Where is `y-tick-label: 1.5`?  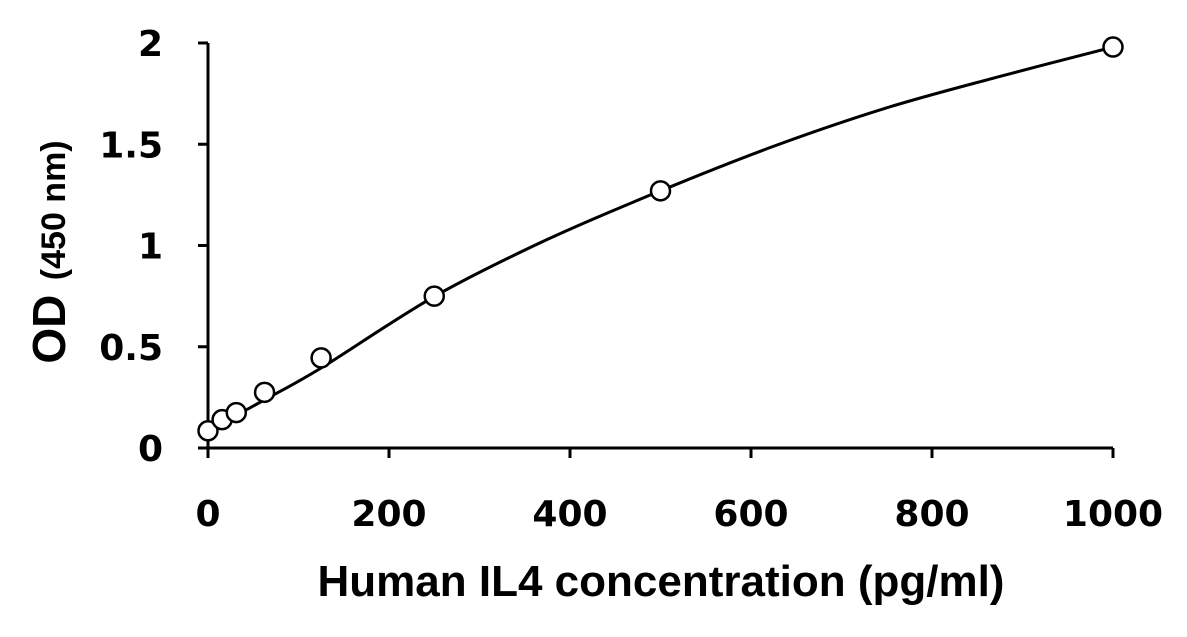
y-tick-label: 1.5 is located at coordinates (131, 145).